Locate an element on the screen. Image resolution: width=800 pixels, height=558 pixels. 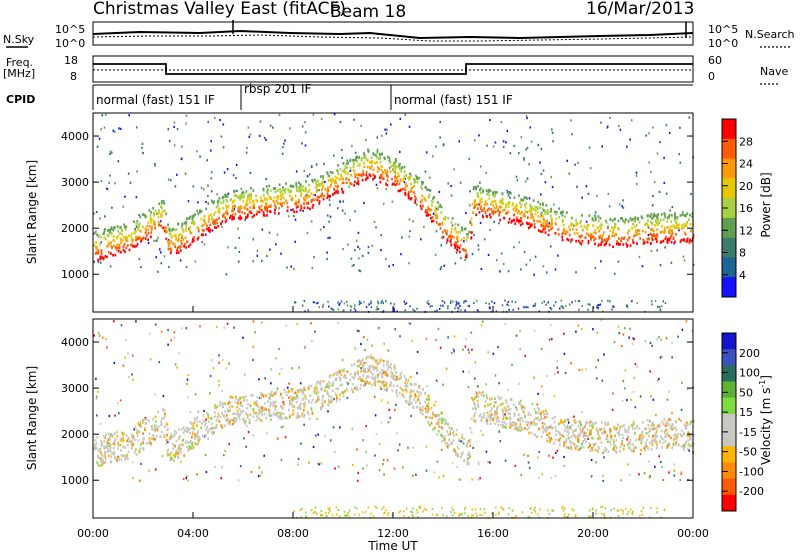
y-tick-label: 4000 is located at coordinates (75, 136).